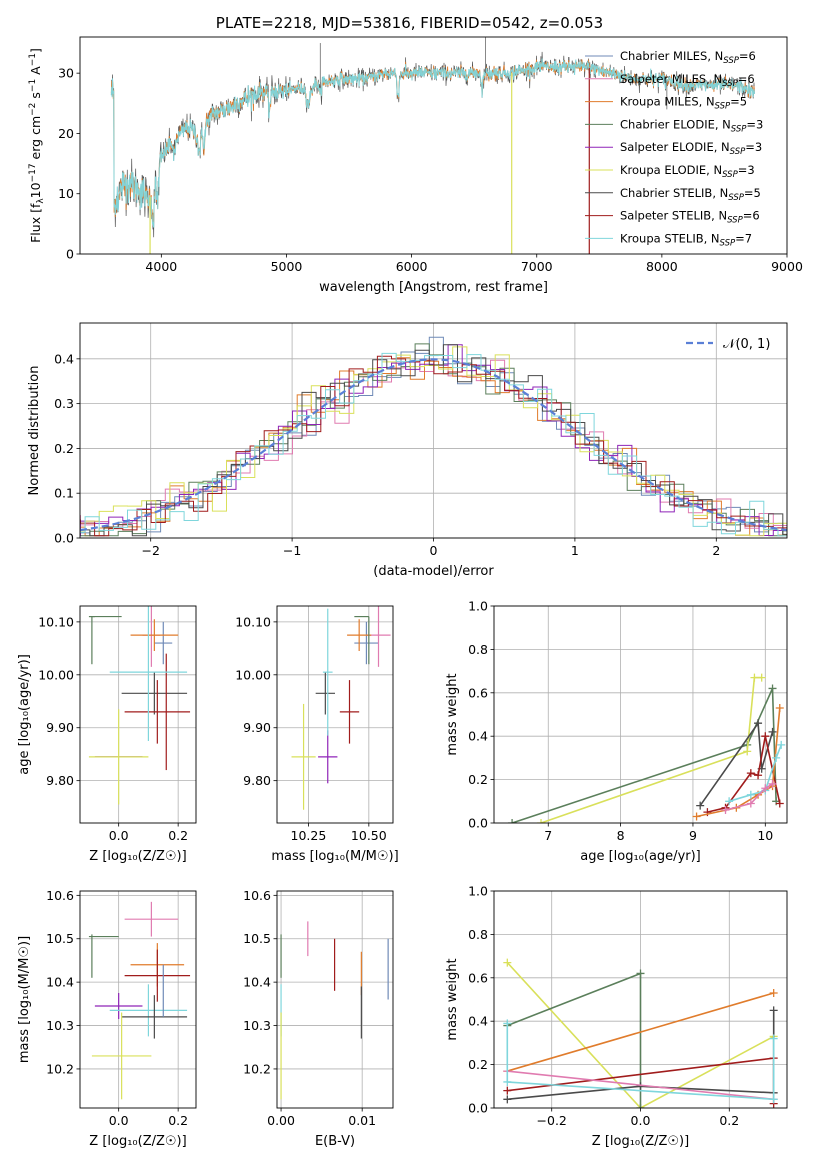 The image size is (819, 1170). I want to click on x-tick-label: 4000, so click(161, 266).